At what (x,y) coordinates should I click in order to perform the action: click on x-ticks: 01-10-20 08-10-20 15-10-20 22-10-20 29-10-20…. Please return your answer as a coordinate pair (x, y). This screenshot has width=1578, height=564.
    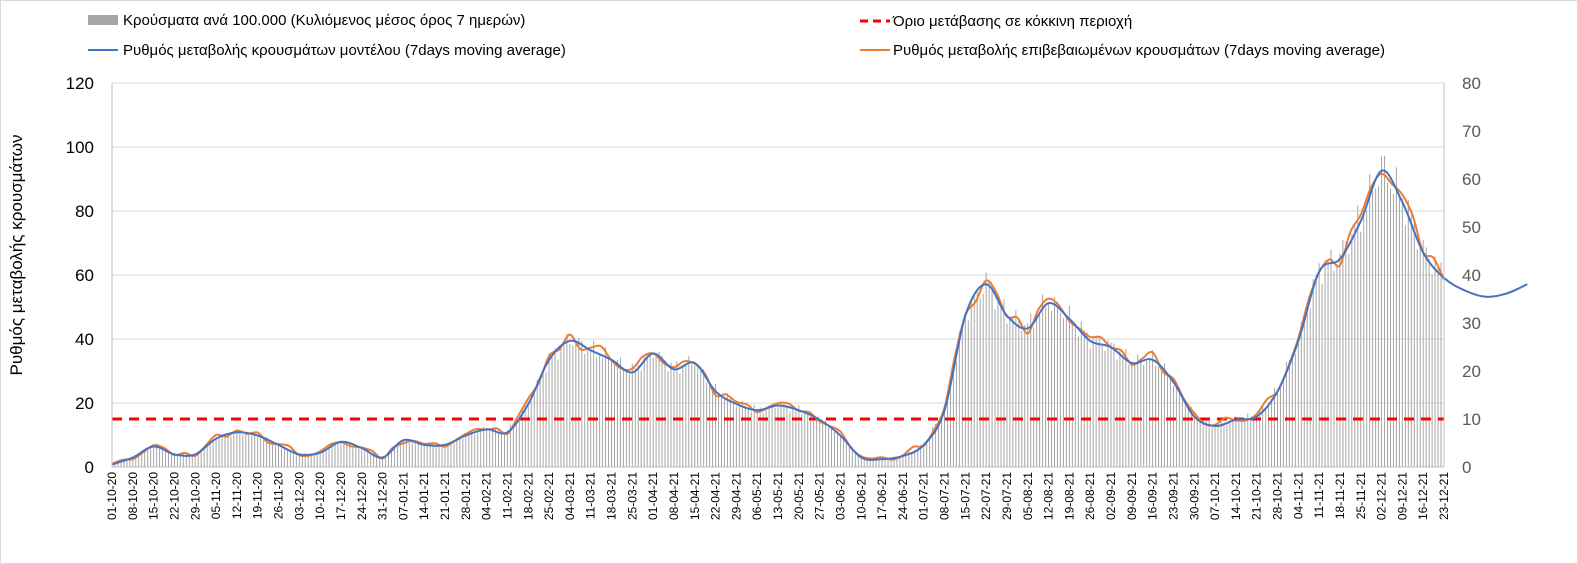
    Looking at the image, I should click on (778, 496).